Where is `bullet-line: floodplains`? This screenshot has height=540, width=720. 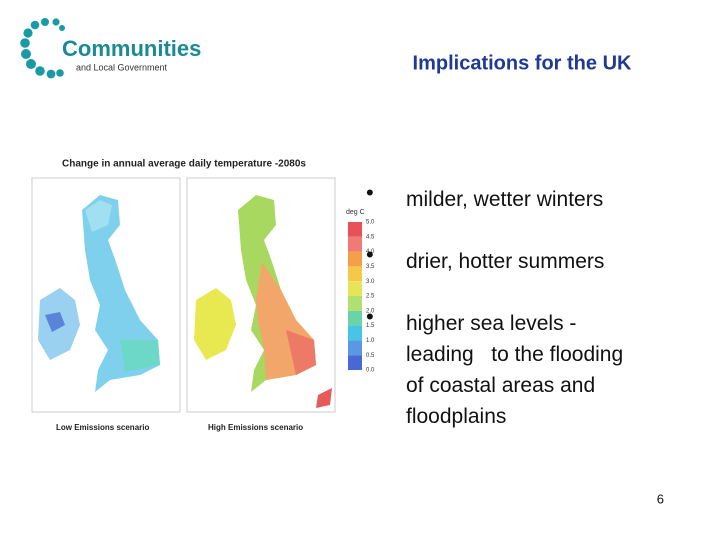
bullet-line: floodplains is located at coordinates (456, 416).